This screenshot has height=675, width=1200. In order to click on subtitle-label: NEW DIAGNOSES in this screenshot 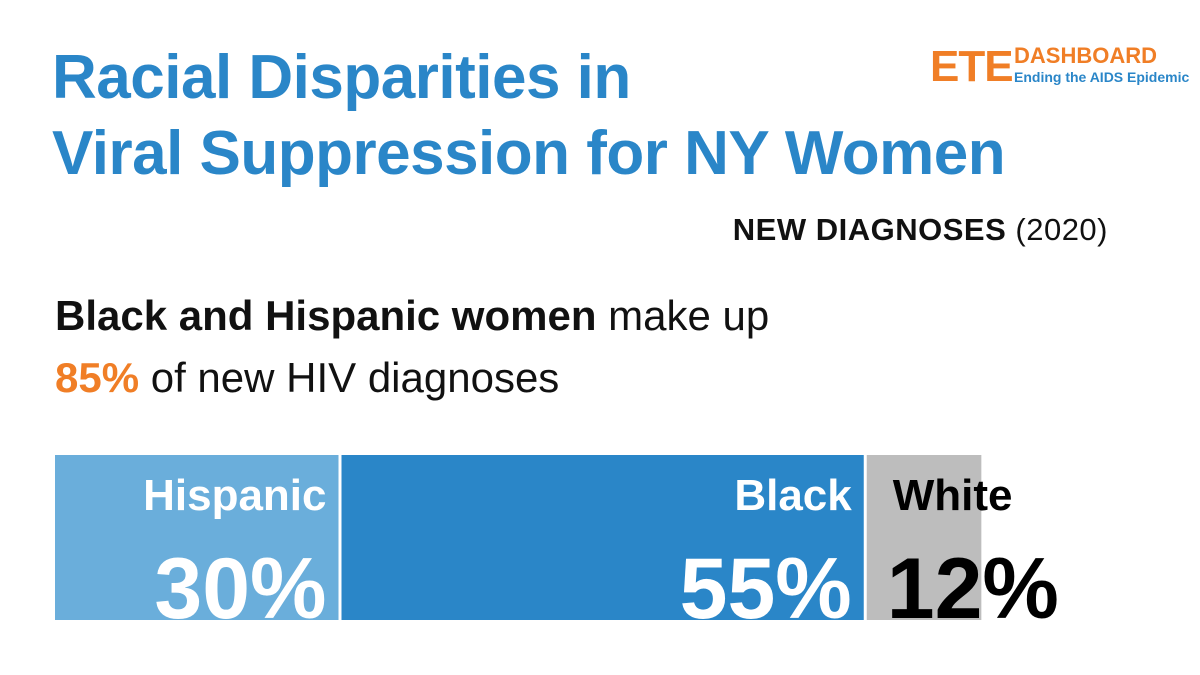, I will do `click(869, 229)`.